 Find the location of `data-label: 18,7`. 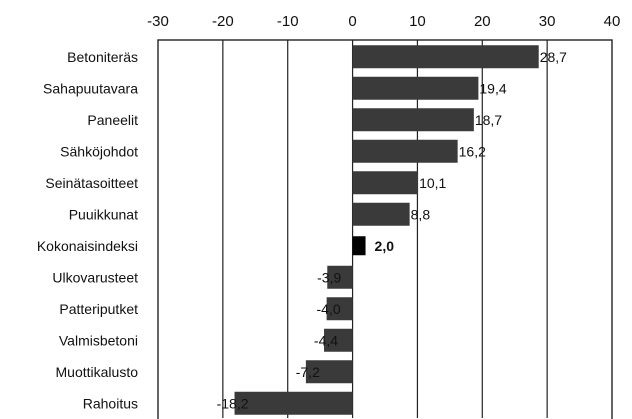

data-label: 18,7 is located at coordinates (488, 120).